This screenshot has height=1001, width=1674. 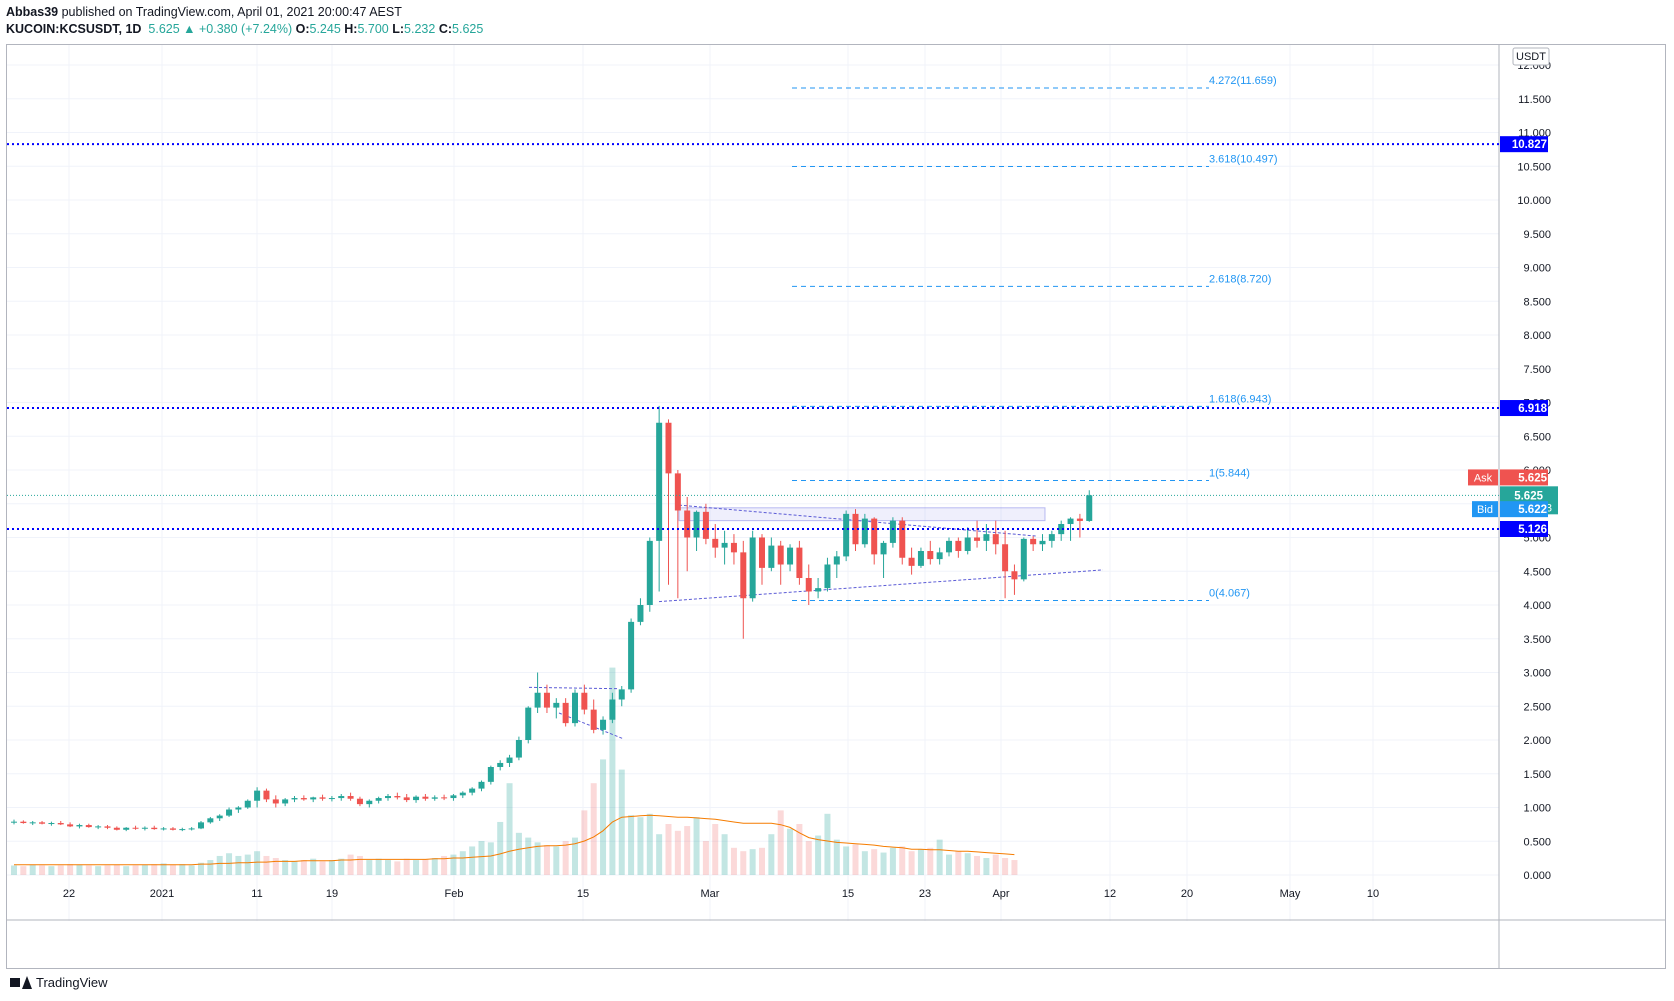 I want to click on x-tick-label: May, so click(x=1290, y=894).